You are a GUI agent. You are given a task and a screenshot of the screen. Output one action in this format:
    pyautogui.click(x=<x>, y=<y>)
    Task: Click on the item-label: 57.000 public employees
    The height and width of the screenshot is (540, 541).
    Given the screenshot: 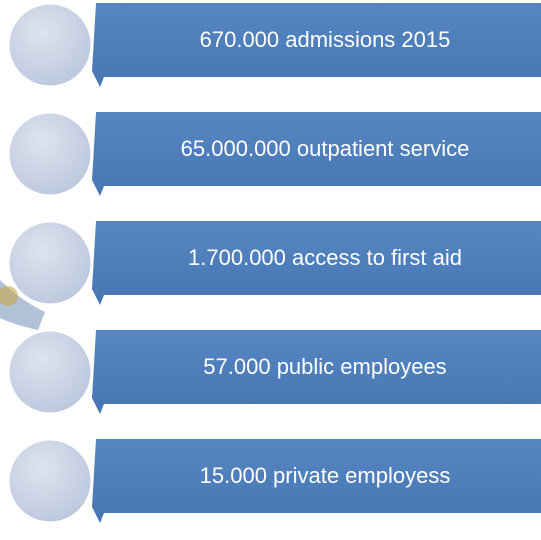 What is the action you would take?
    pyautogui.click(x=324, y=366)
    